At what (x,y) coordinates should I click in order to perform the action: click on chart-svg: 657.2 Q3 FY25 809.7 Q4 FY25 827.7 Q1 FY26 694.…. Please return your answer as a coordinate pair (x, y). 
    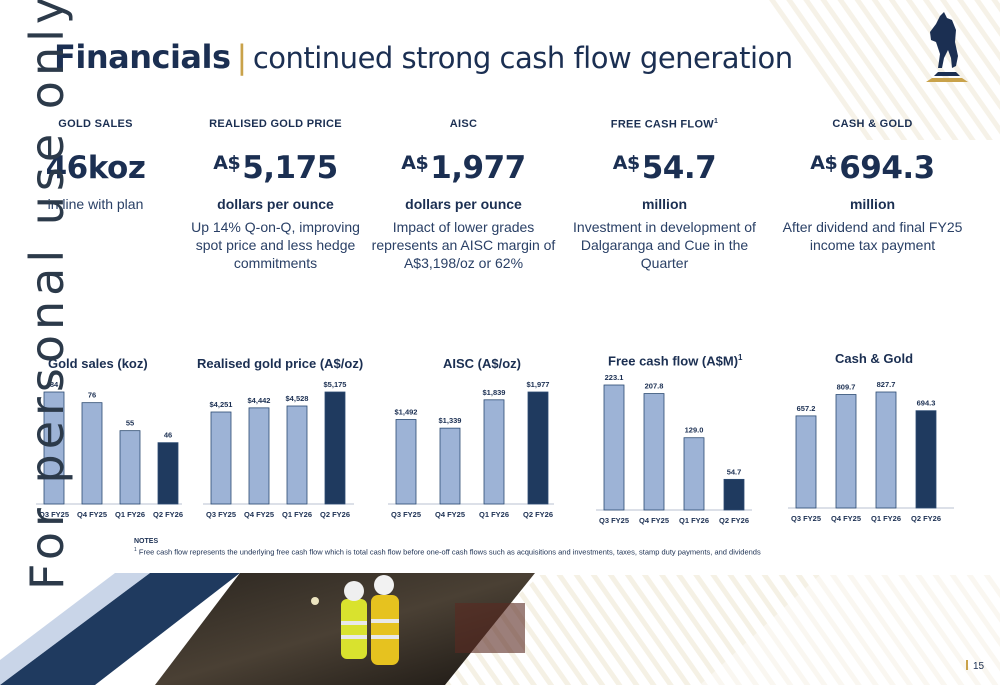
    Looking at the image, I should click on (871, 451).